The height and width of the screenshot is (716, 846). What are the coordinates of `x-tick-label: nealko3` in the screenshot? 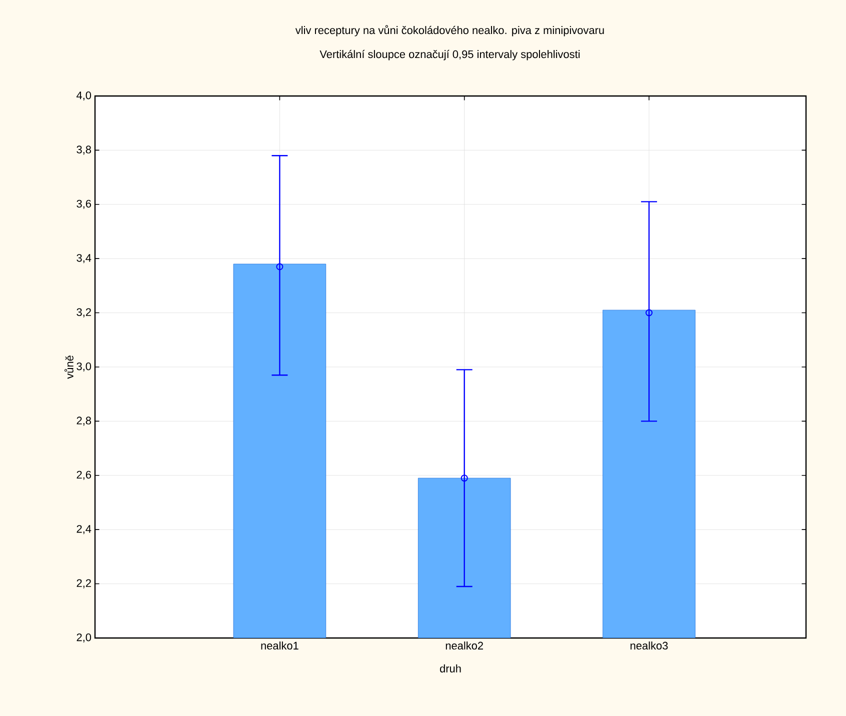 It's located at (649, 646).